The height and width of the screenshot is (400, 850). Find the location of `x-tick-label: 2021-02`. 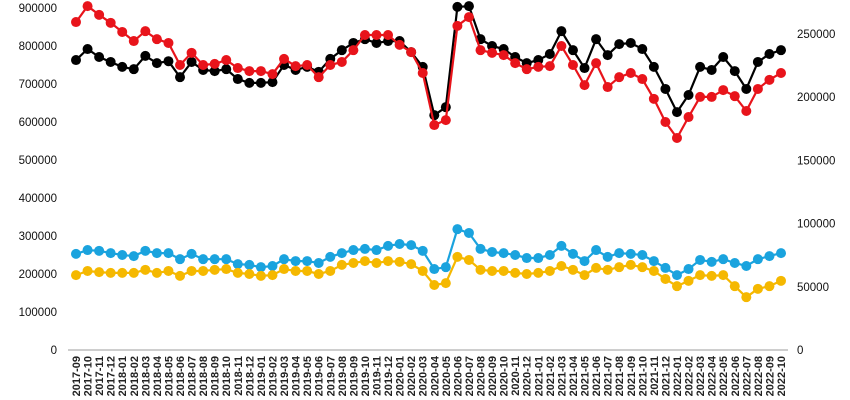

x-tick-label: 2021-02 is located at coordinates (551, 376).